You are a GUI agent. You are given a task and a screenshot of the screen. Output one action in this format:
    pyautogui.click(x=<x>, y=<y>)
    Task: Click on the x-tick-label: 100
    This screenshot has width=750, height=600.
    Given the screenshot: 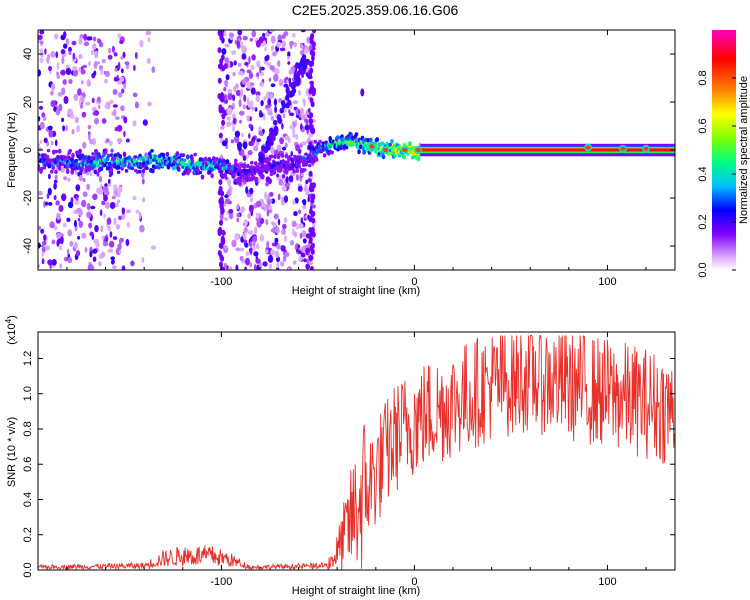 What is the action you would take?
    pyautogui.click(x=607, y=282)
    